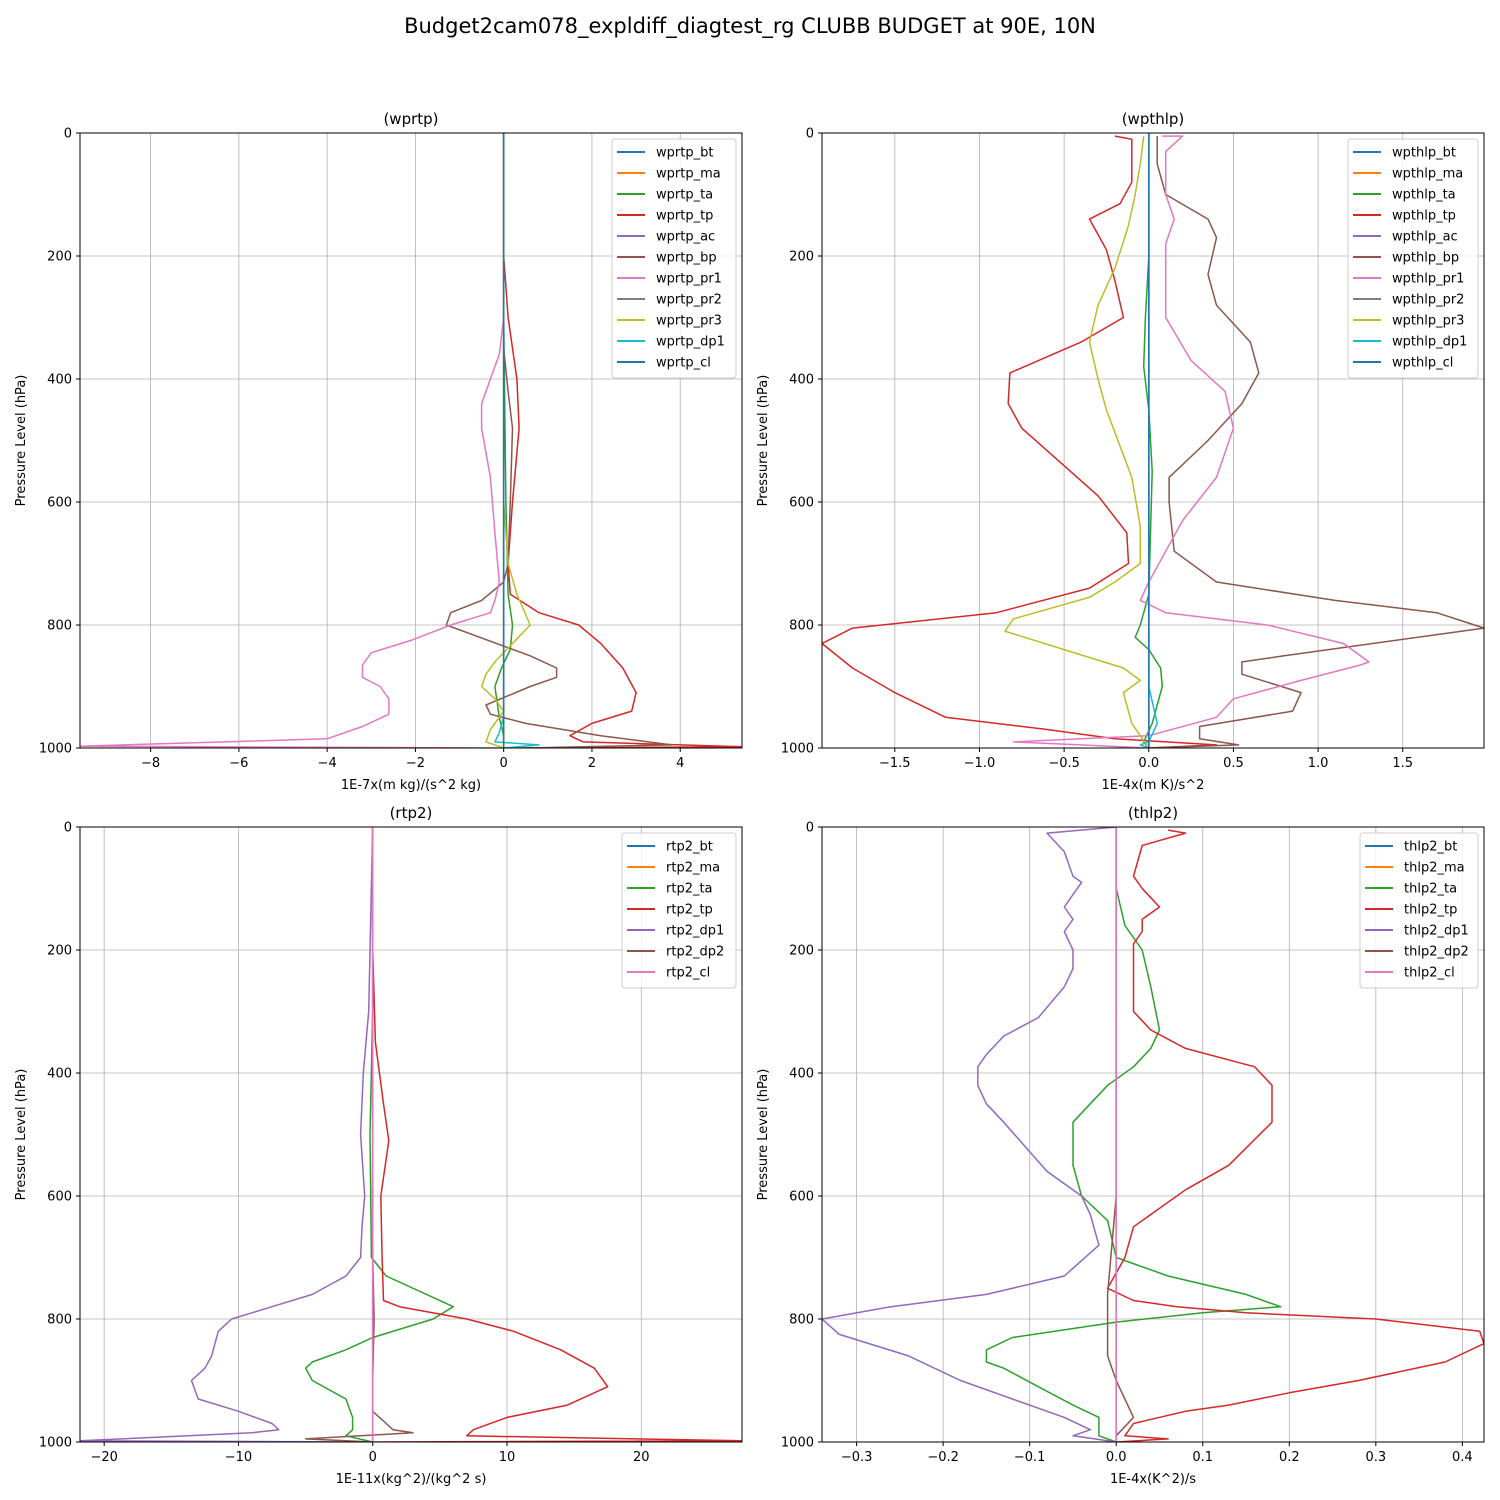  Describe the element at coordinates (684, 216) in the screenshot. I see `legend-label: wprtp_tp` at that location.